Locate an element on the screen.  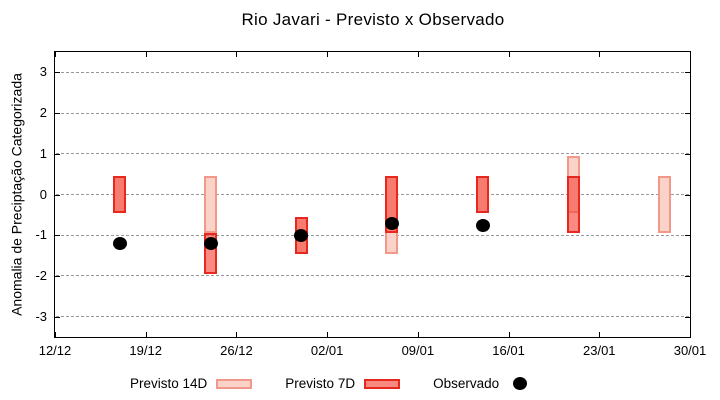
x-tick-label: 26/12 is located at coordinates (236, 350).